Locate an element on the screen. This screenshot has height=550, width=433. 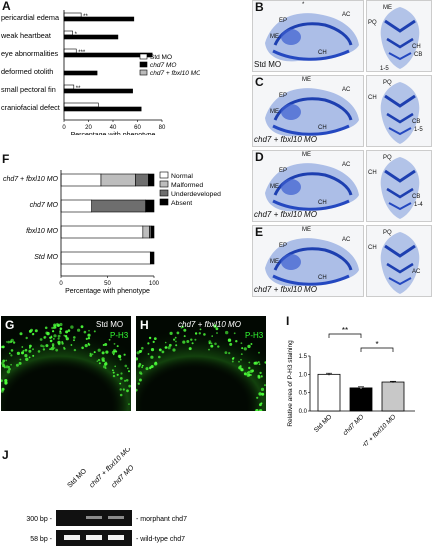
category-label: weak heartbeat is located at coordinates (25, 35).